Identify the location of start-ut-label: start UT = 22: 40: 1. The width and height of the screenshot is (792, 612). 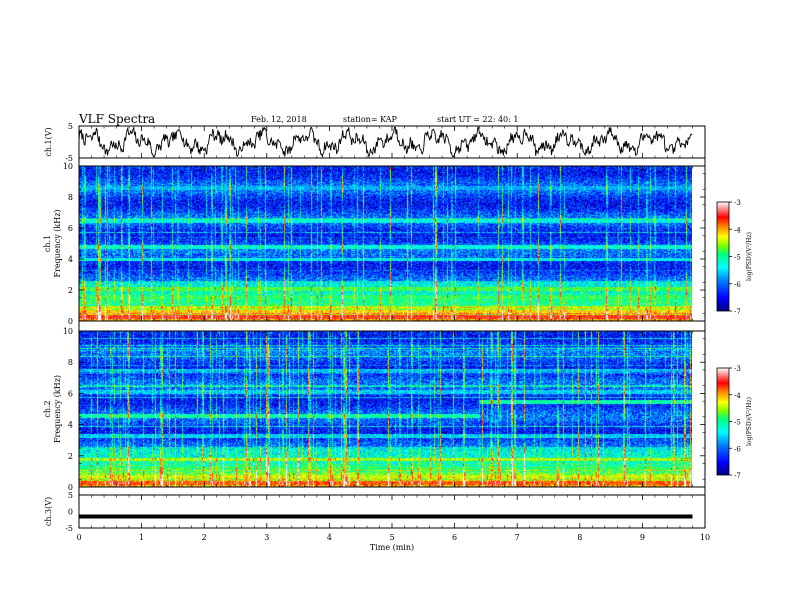
(478, 119).